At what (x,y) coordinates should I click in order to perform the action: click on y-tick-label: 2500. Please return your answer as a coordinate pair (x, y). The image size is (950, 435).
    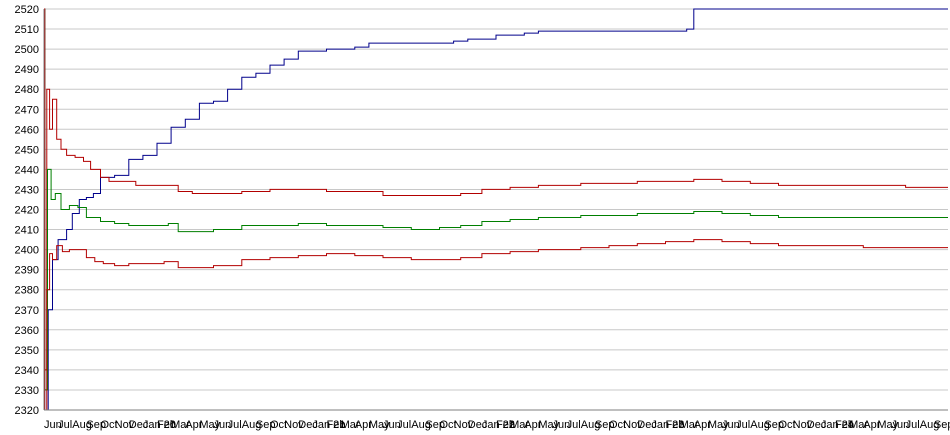
    Looking at the image, I should click on (27, 50).